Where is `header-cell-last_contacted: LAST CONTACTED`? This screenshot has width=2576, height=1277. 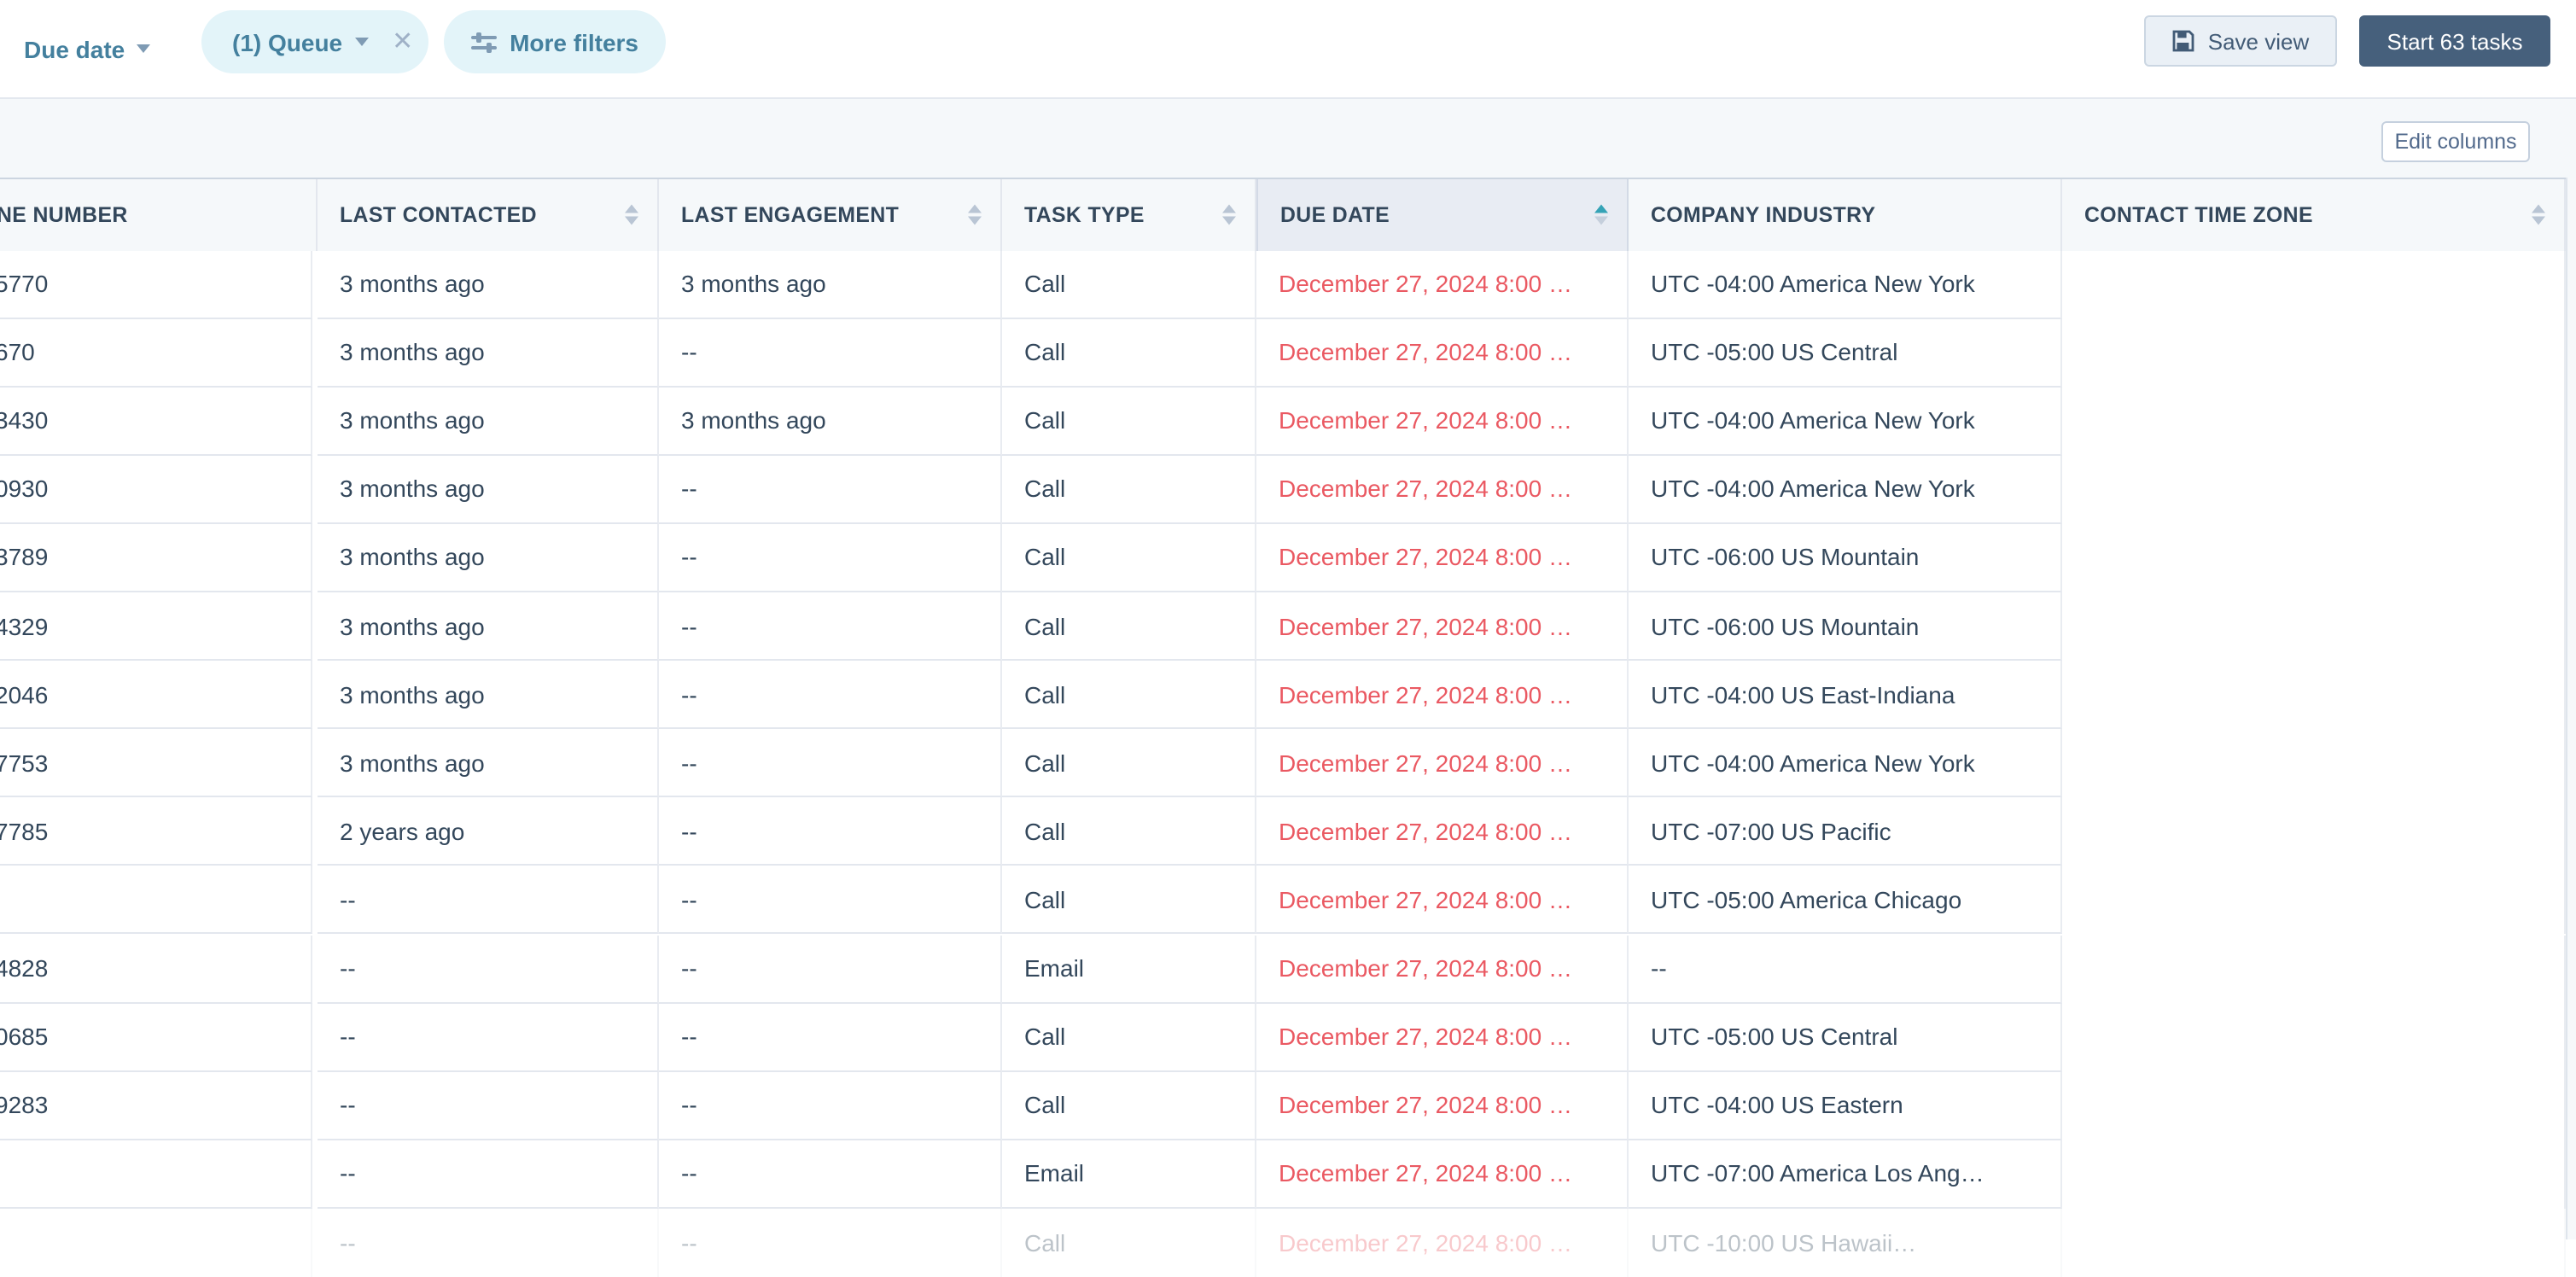 header-cell-last_contacted: LAST CONTACTED is located at coordinates (488, 215).